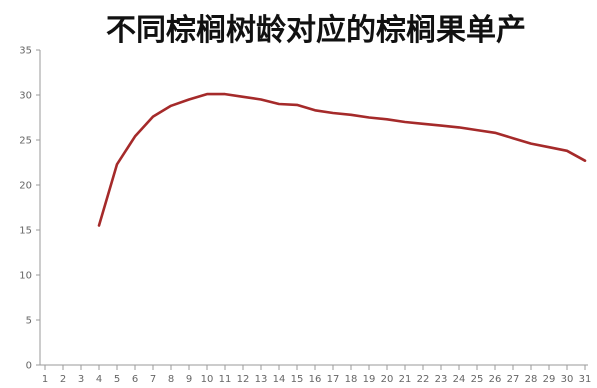  Describe the element at coordinates (477, 379) in the screenshot. I see `x-tick-label: 25` at that location.